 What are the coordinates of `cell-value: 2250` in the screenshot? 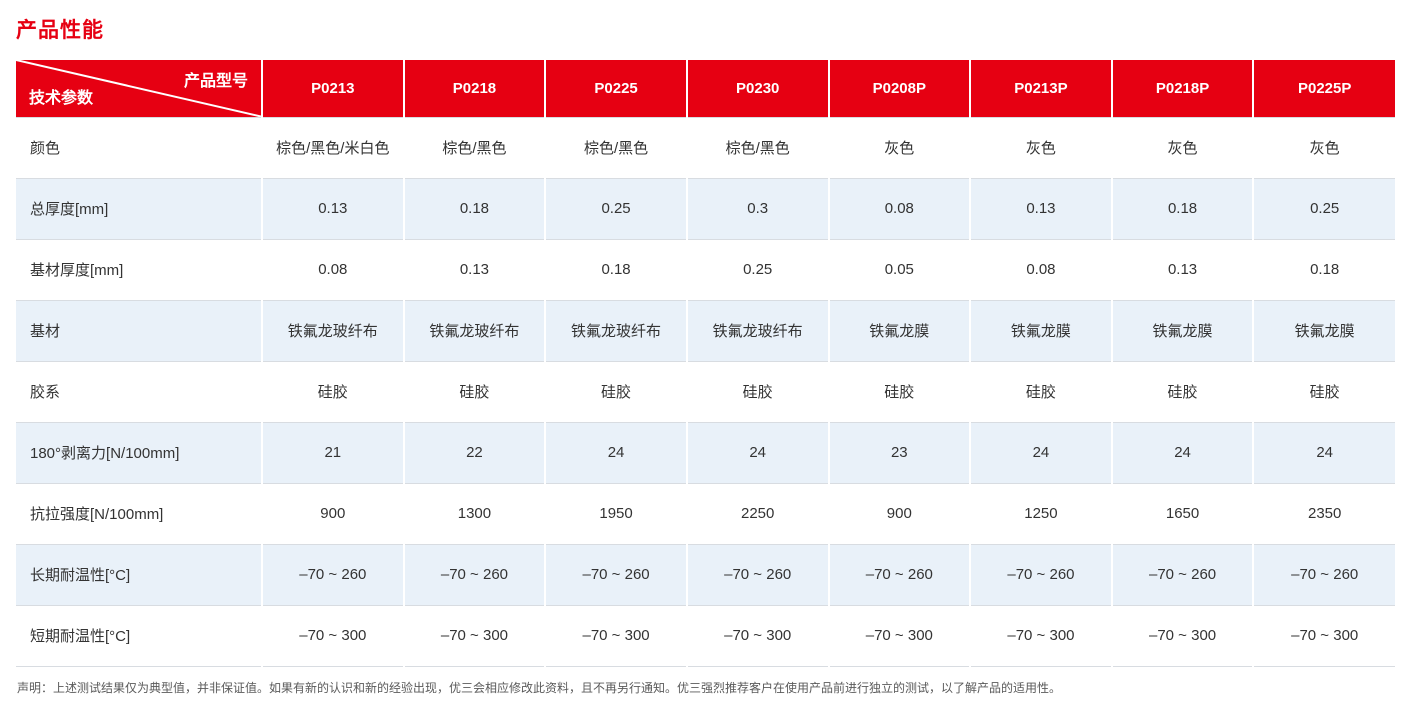 It's located at (757, 513).